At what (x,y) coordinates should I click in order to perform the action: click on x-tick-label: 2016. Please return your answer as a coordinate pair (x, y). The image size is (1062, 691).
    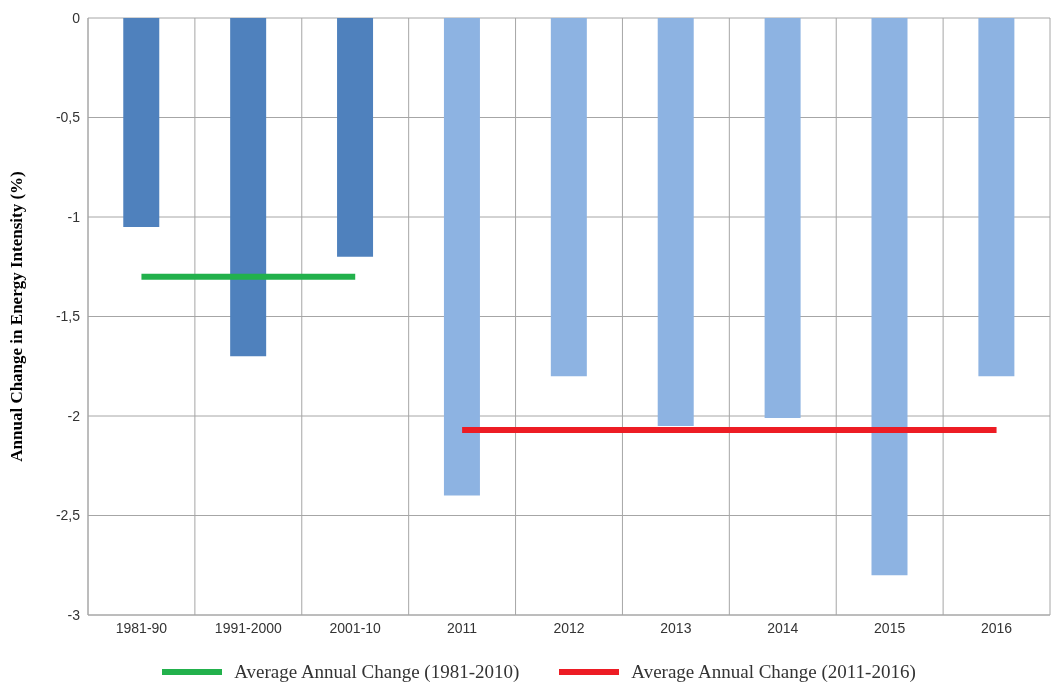
    Looking at the image, I should click on (996, 627).